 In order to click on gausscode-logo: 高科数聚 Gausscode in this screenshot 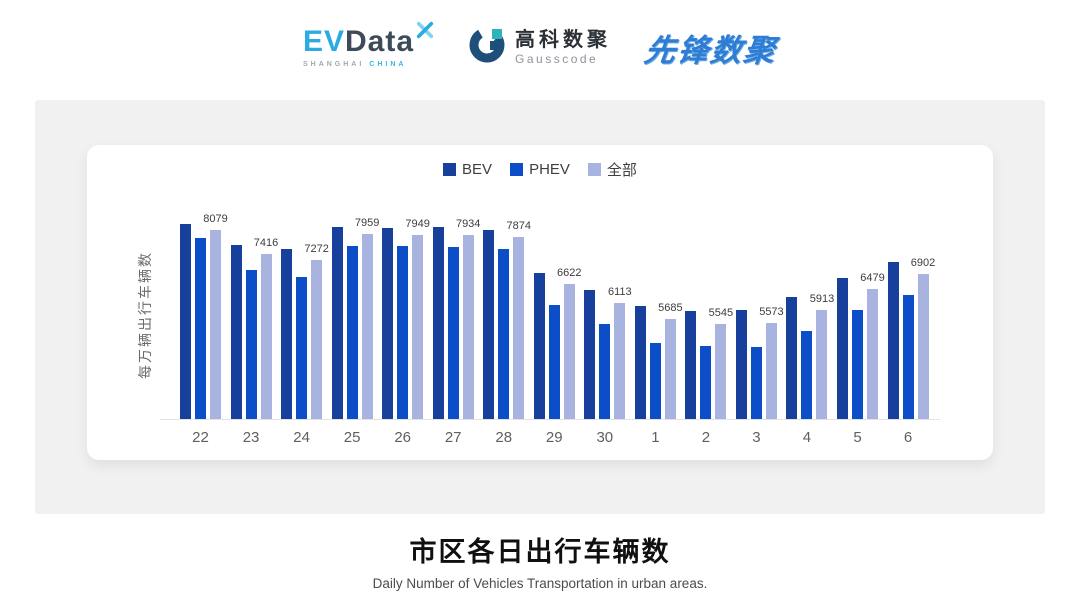, I will do `click(539, 47)`.